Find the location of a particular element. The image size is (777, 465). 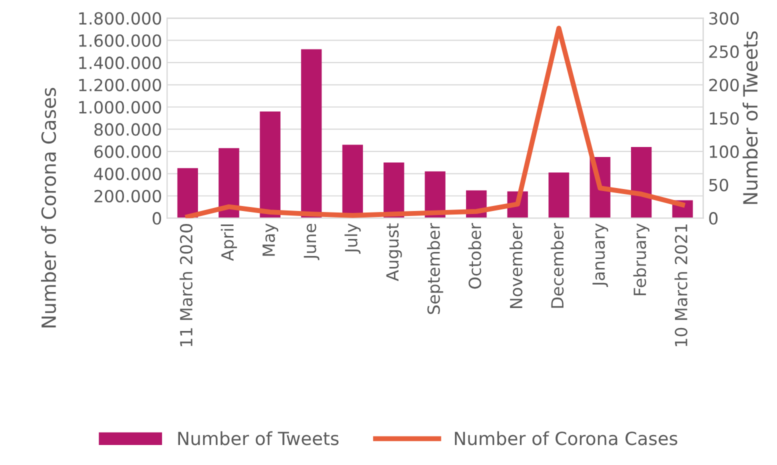

x-tick-label: May is located at coordinates (270, 239).